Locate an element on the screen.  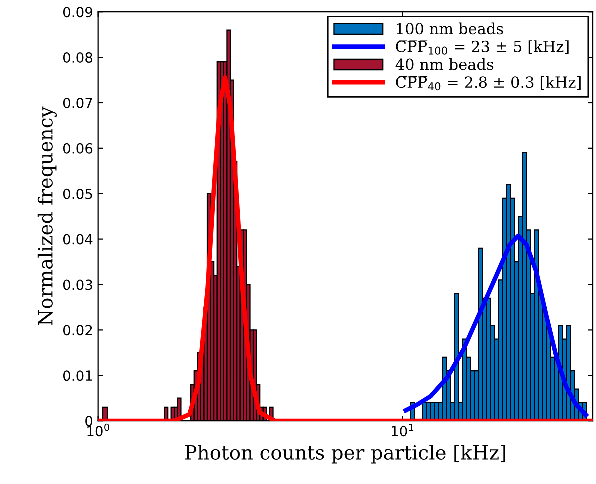
y-axis-title: Normalized frequency is located at coordinates (47, 216).